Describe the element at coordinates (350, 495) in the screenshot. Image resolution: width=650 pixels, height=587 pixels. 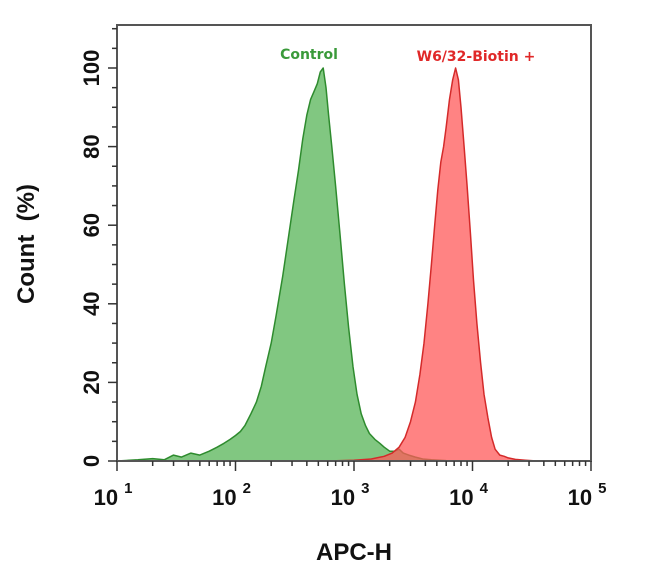
I see `x-tick-label: 10 3` at that location.